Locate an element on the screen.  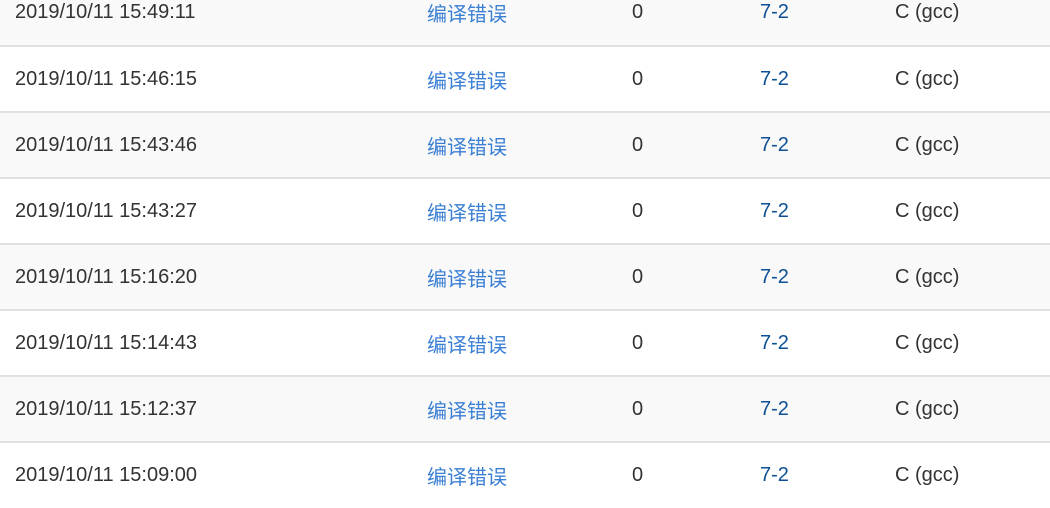
table-row: 2019/10/11 15:43:46 编译错误 0 7-2 C (gcc) is located at coordinates (525, 144).